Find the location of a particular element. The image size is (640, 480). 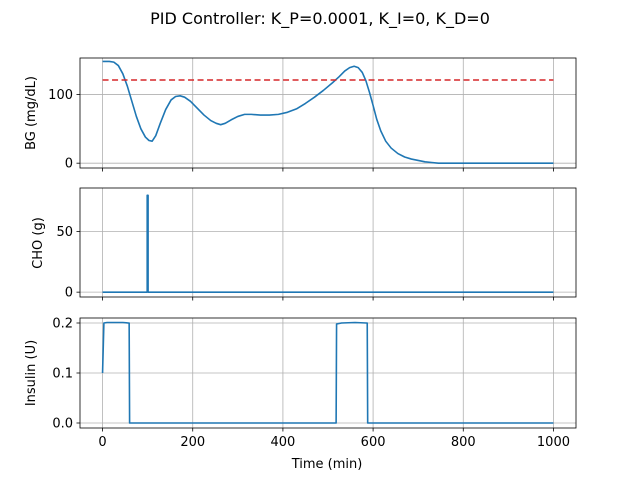

insulin-ytick-label: 0.0 is located at coordinates (62, 424).